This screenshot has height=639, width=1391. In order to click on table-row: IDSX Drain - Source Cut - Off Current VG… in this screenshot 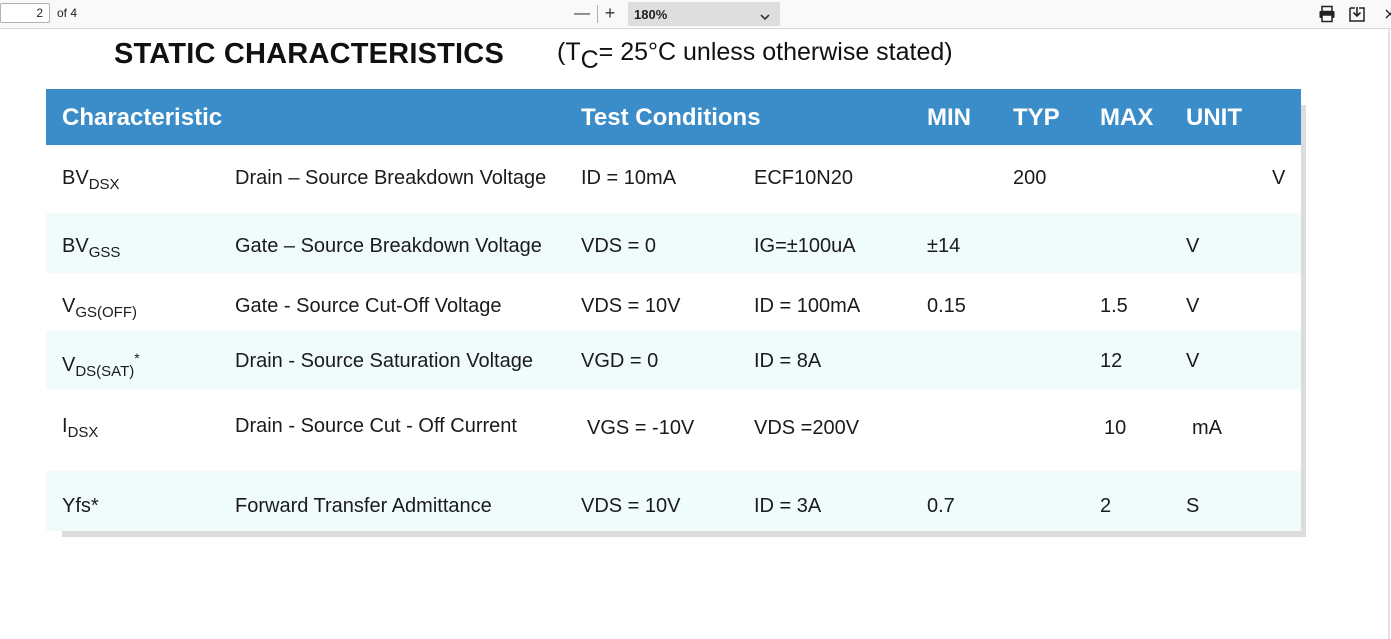, I will do `click(673, 430)`.